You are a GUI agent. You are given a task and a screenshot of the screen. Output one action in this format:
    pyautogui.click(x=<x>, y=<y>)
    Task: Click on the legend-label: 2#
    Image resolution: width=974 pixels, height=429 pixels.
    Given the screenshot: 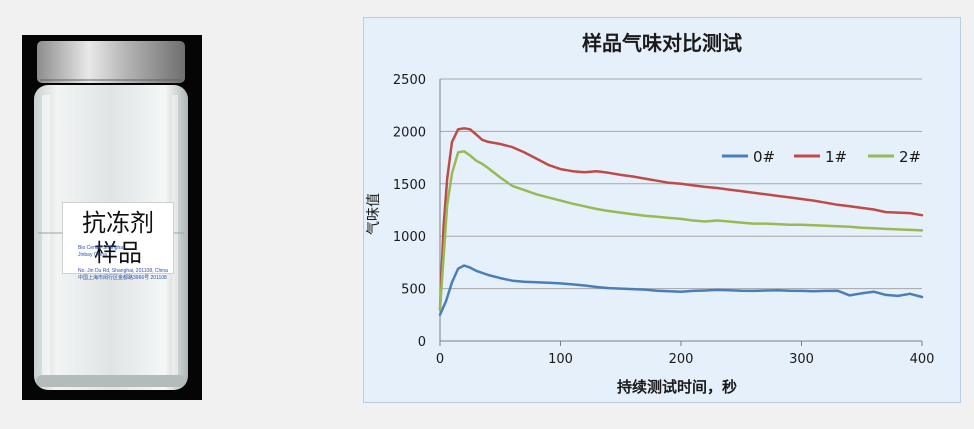 What is the action you would take?
    pyautogui.click(x=910, y=157)
    